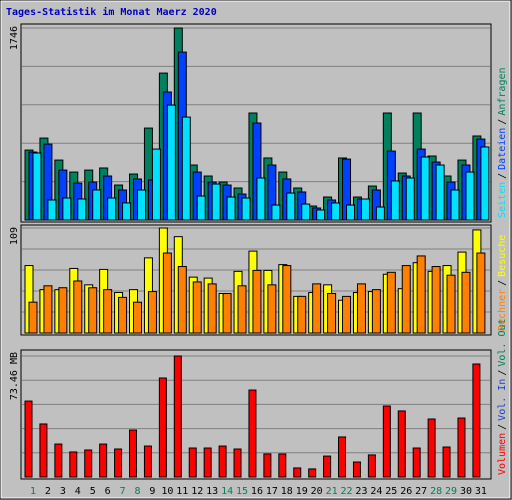 Image resolution: width=512 pixels, height=500 pixels. Describe the element at coordinates (361, 491) in the screenshot. I see `x-tick-label: 23` at that location.